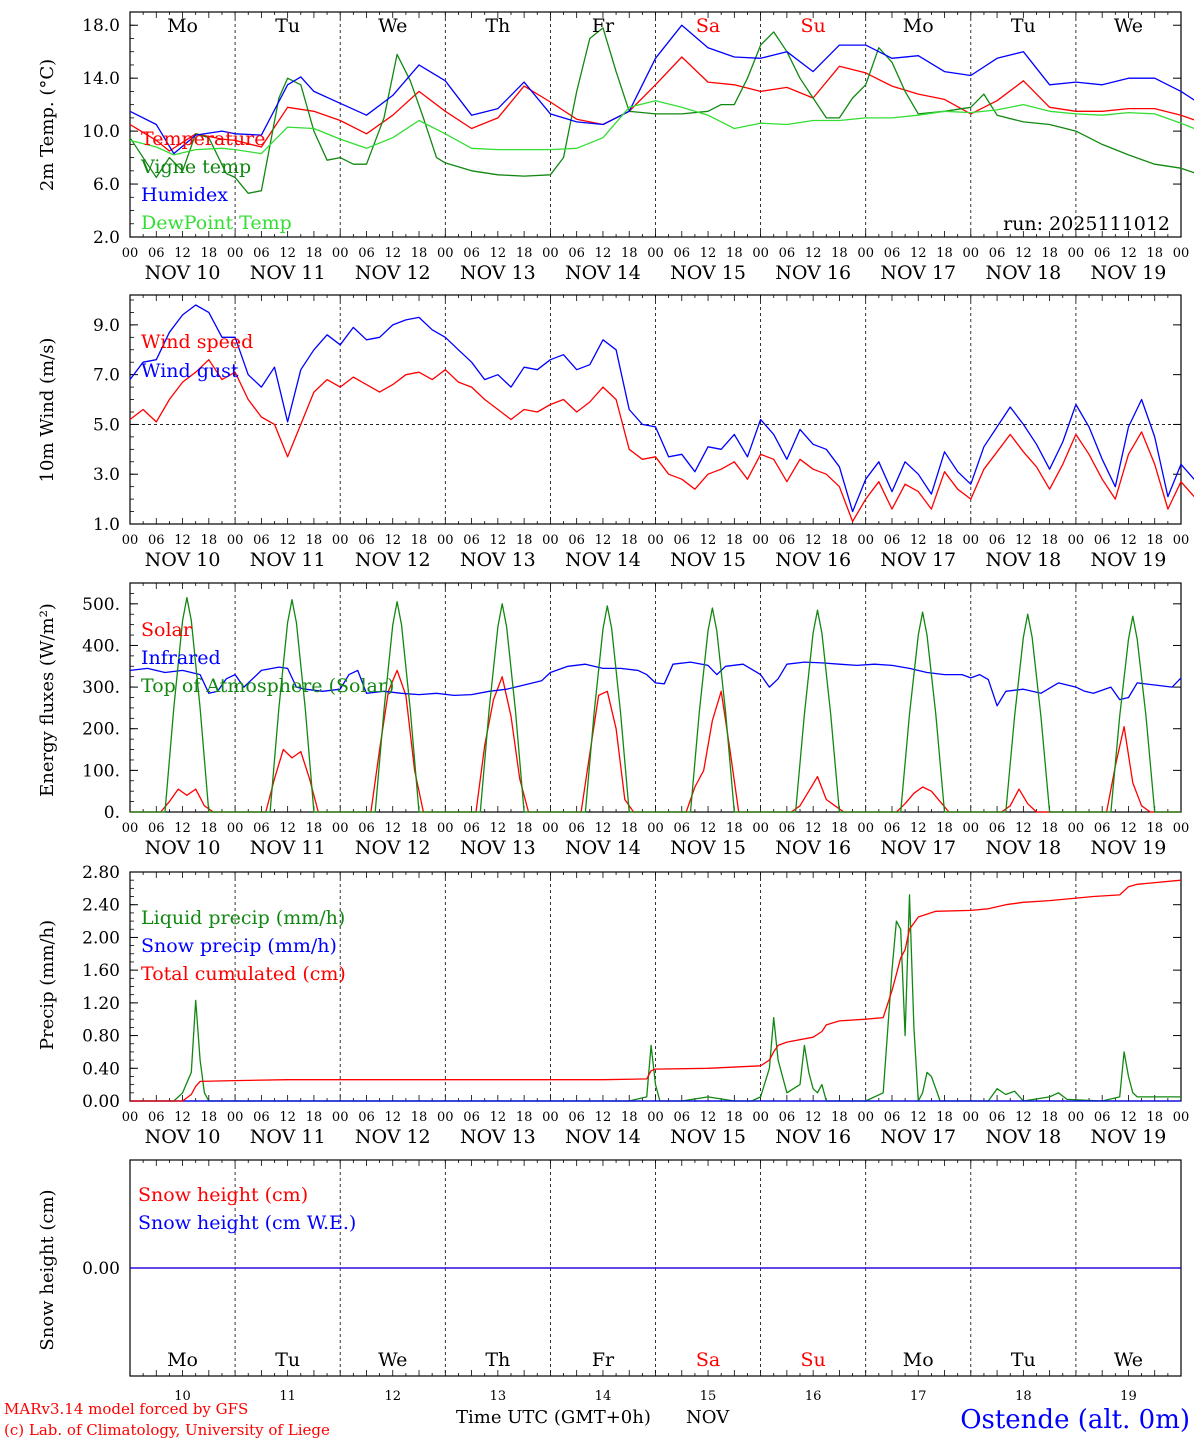 The height and width of the screenshot is (1440, 1194). I want to click on legend-entry: Top of Atmosphere (Solar), so click(267, 686).